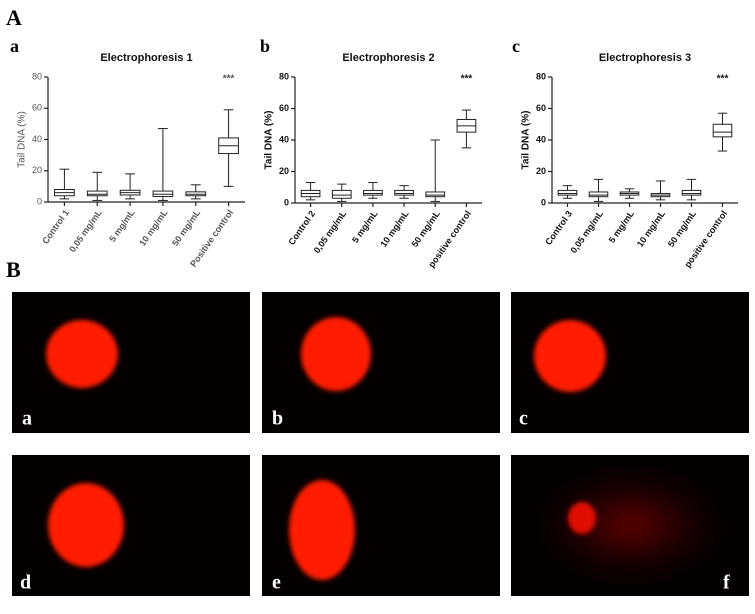 This screenshot has height=614, width=755. Describe the element at coordinates (27, 419) in the screenshot. I see `image-label: a` at that location.